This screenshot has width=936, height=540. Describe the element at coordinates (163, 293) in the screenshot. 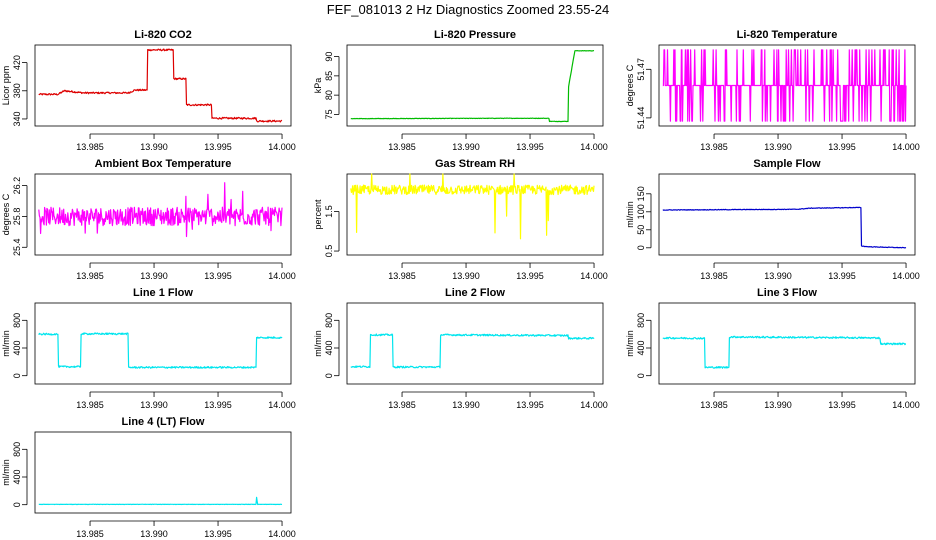

I see `chart-title: Line 1 Flow` at that location.